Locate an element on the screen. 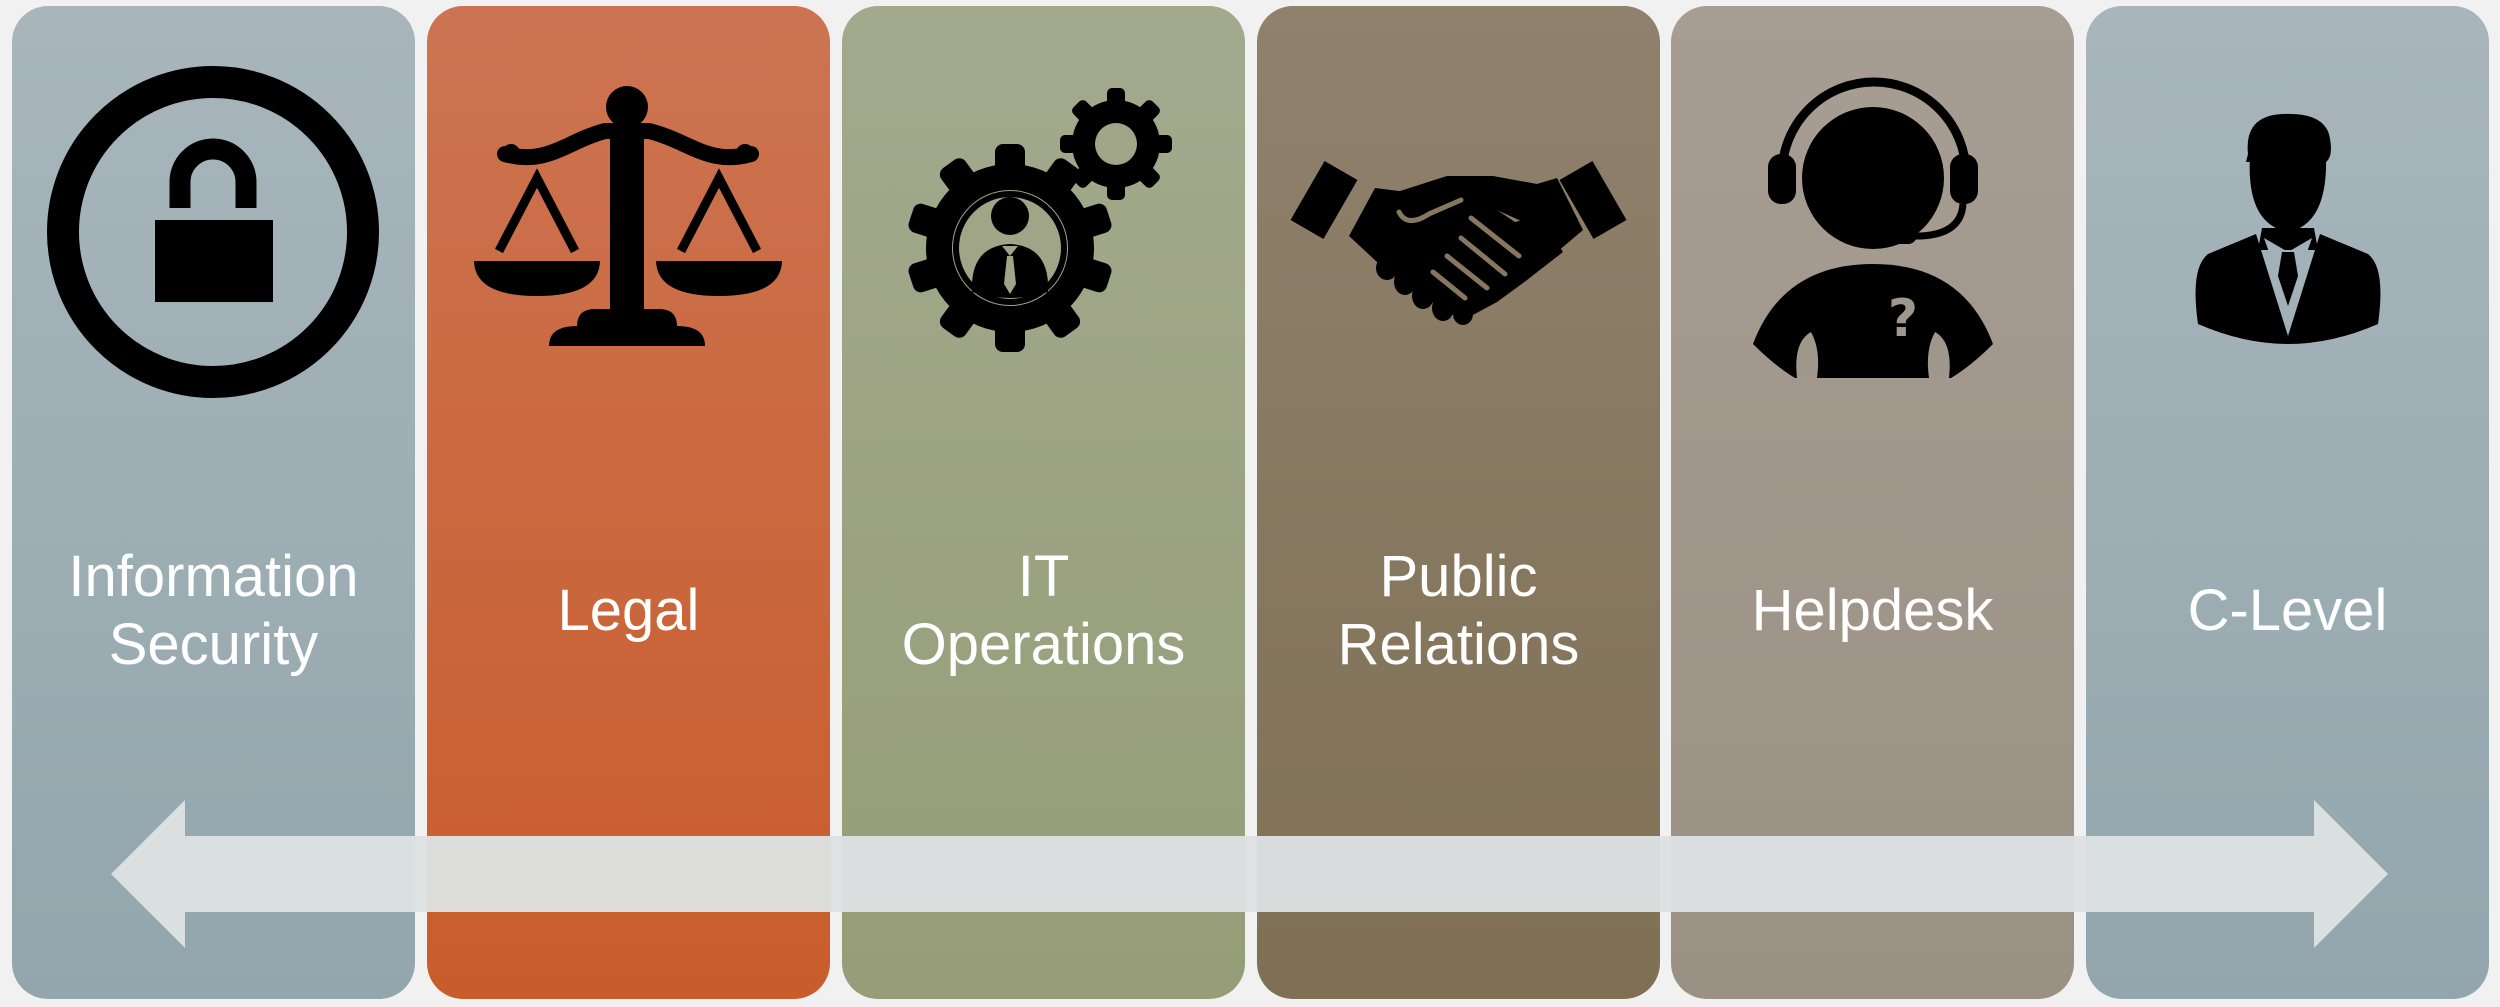 The image size is (2500, 1007). padlock-icon is located at coordinates (213, 232).